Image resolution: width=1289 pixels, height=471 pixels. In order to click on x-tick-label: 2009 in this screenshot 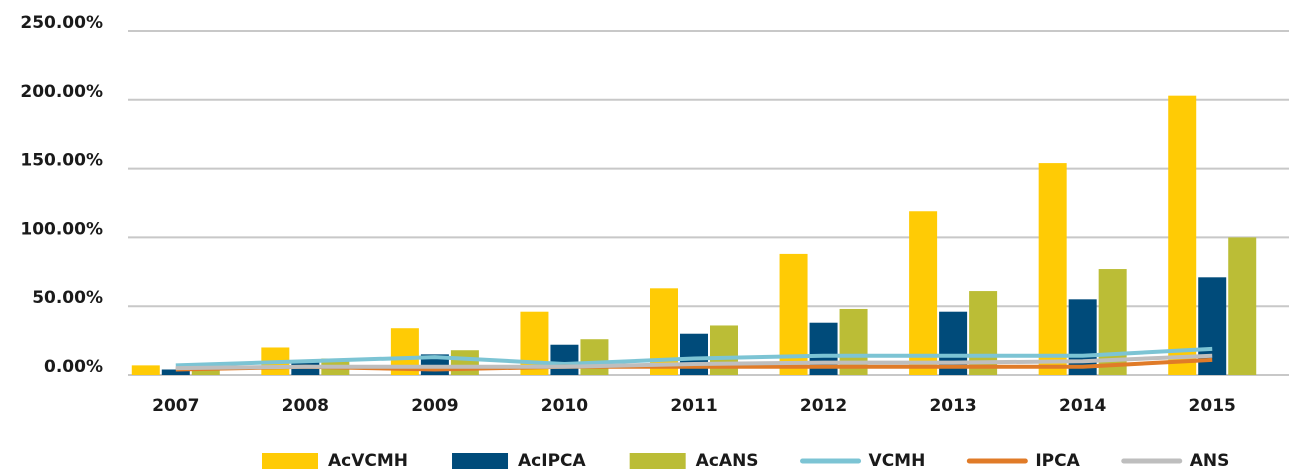, I will do `click(434, 406)`.